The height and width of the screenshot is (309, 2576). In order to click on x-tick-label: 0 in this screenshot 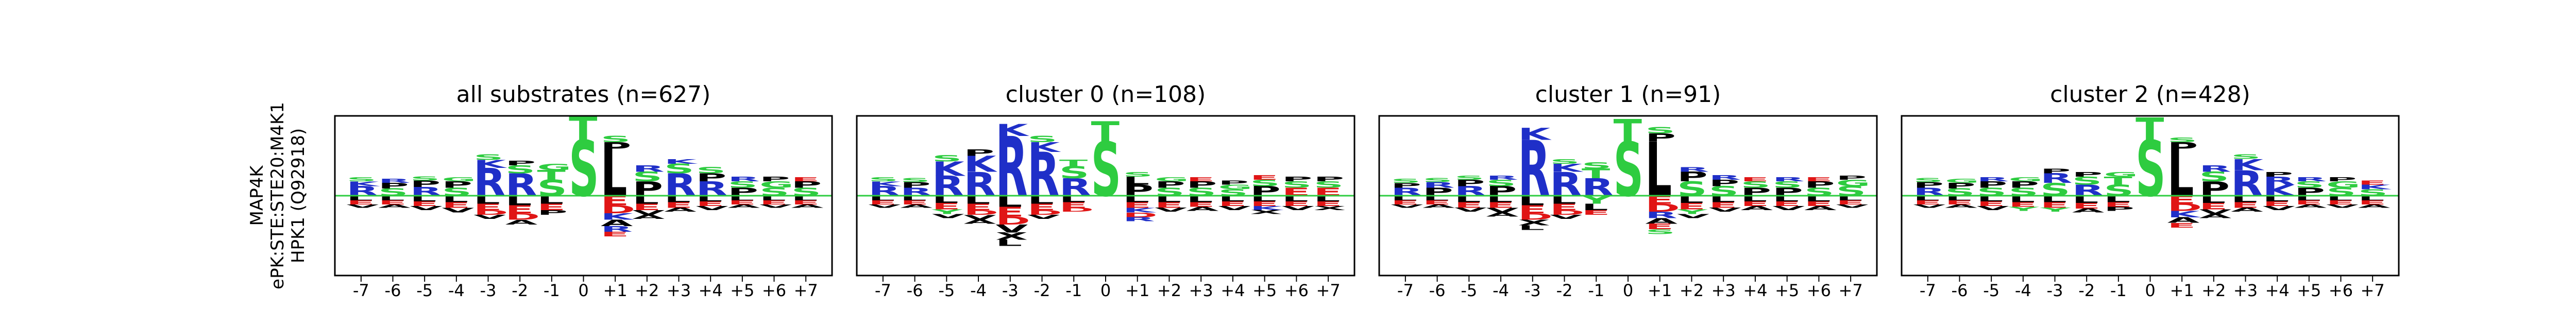, I will do `click(2150, 290)`.